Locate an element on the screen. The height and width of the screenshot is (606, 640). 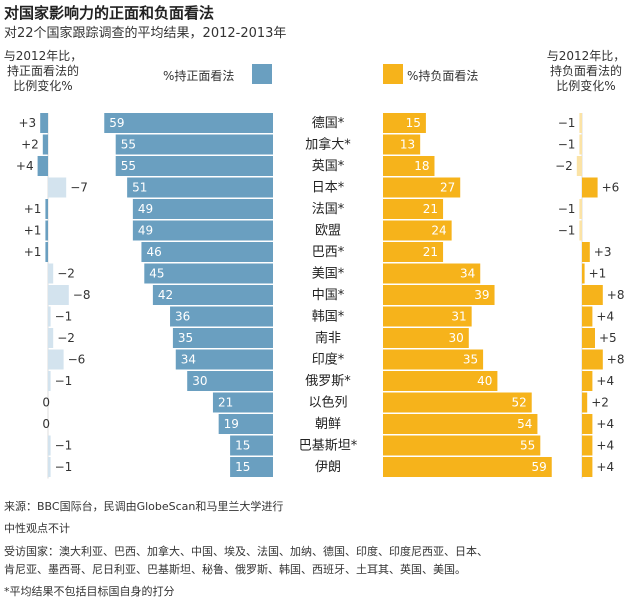
negative-value-label: 39 is located at coordinates (481, 295).